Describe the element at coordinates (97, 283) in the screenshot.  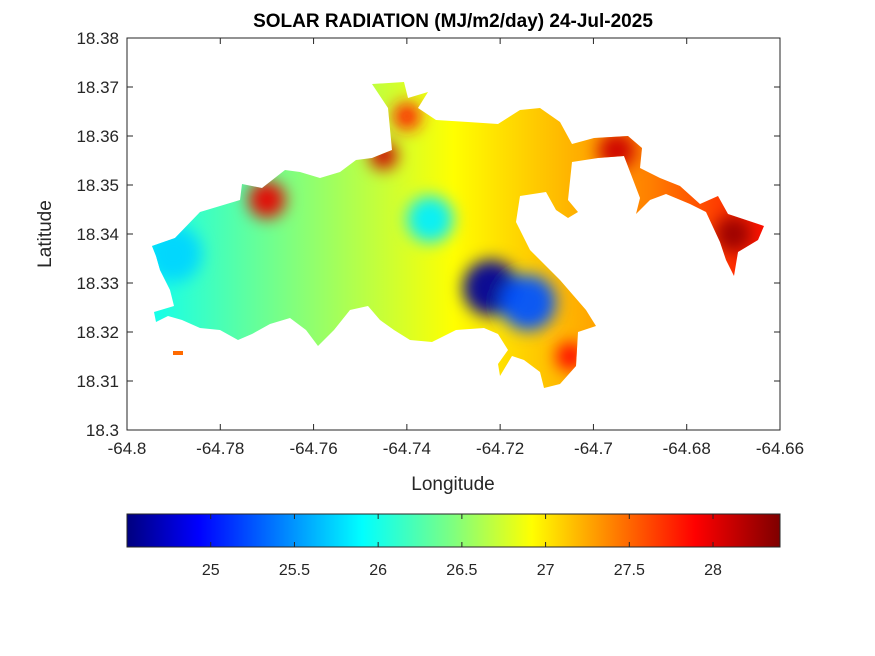
I see `y-tick-label: 18.33` at that location.